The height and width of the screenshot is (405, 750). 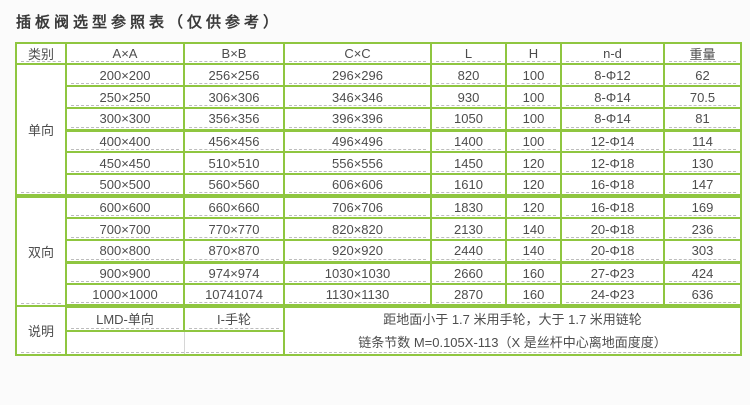 I want to click on cell: 8-Φ12, so click(x=612, y=75).